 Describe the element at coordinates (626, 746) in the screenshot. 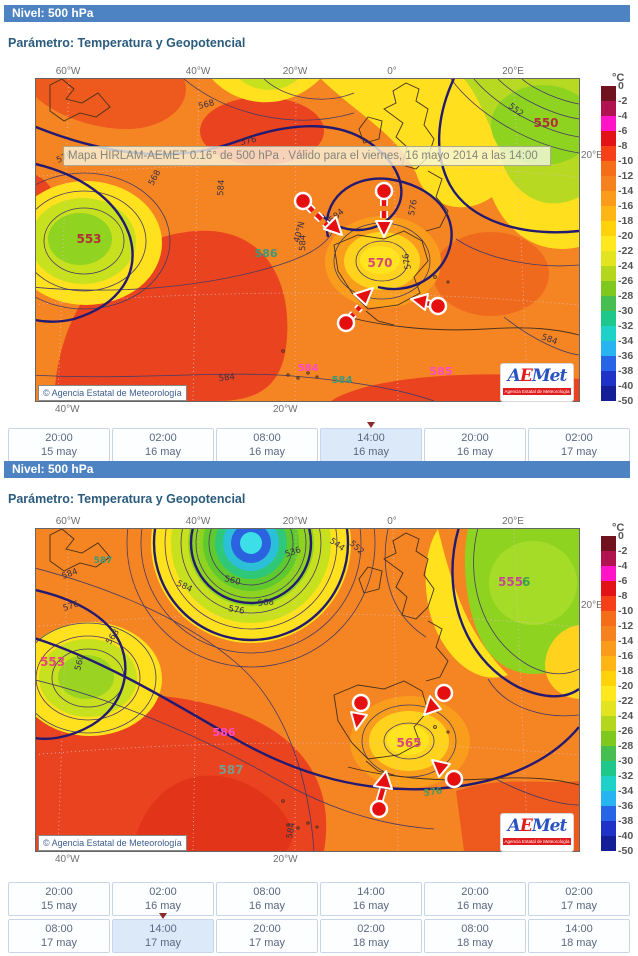

I see `colorbar-tick: -28` at that location.